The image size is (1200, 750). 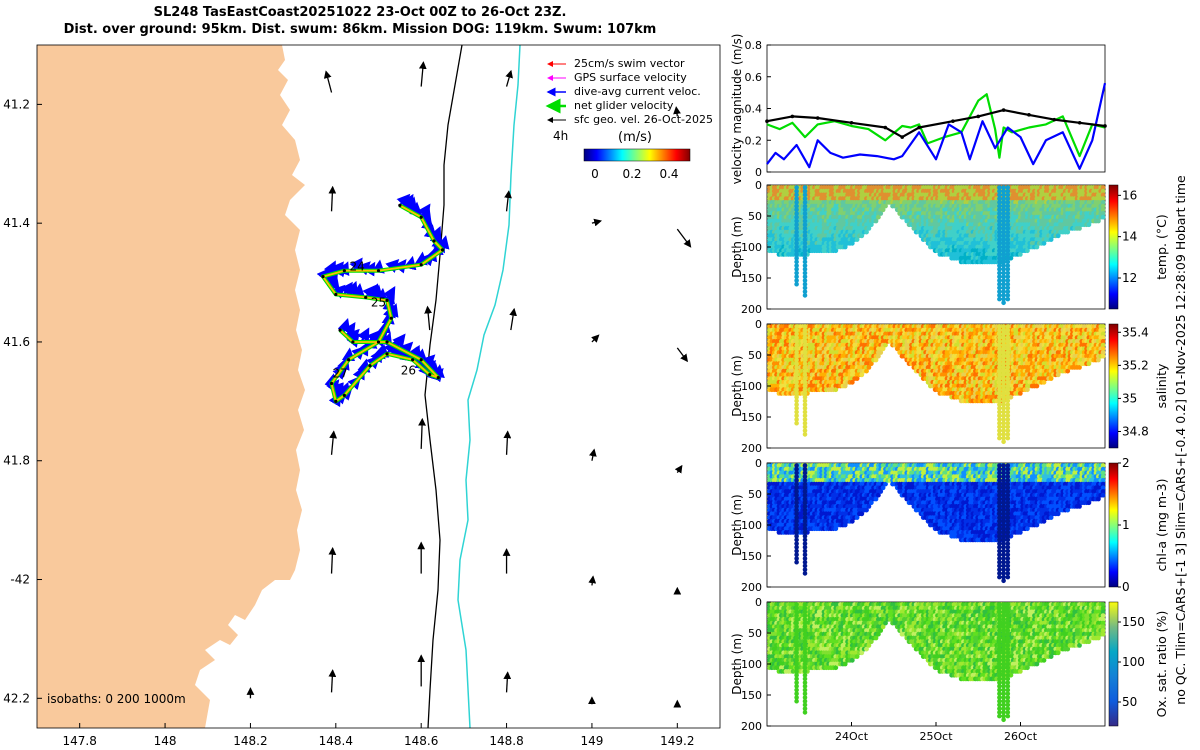 What do you see at coordinates (16, 698) in the screenshot?
I see `map-y-tick-label: 42.2` at bounding box center [16, 698].